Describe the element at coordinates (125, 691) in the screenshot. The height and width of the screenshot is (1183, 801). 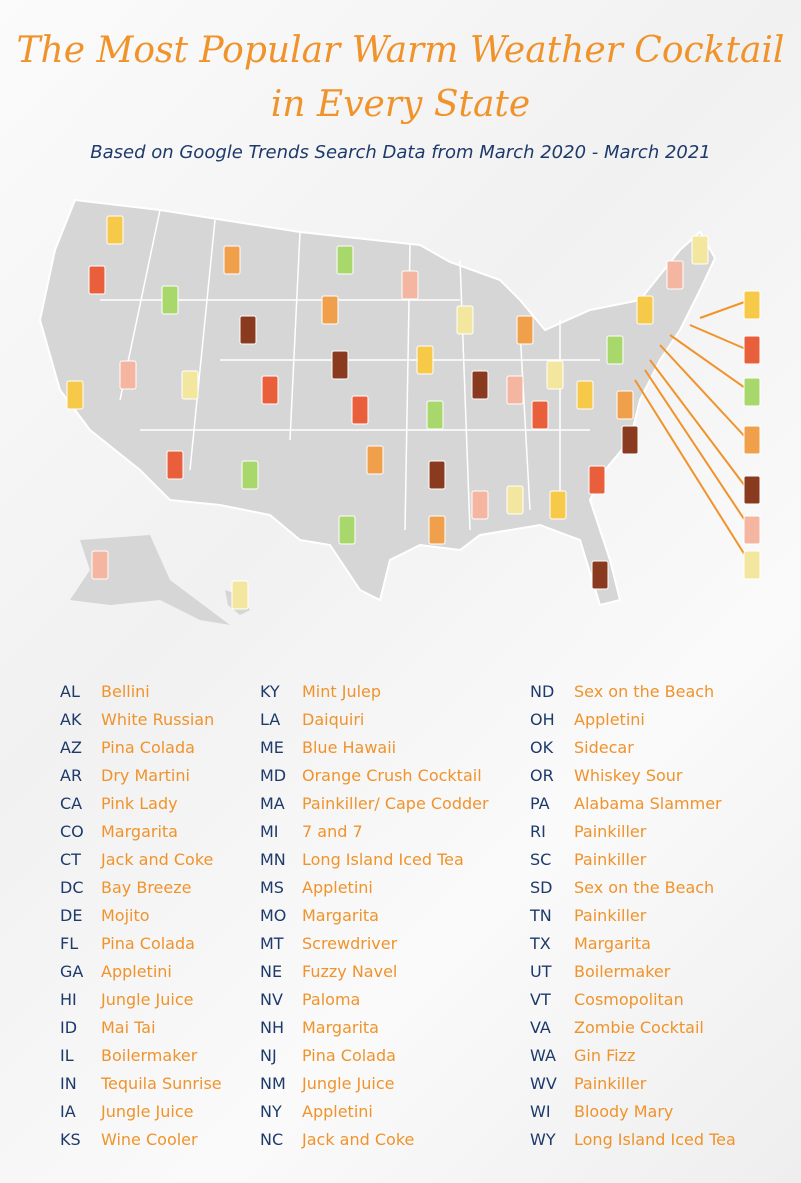
I see `cocktail-name: Bellini` at that location.